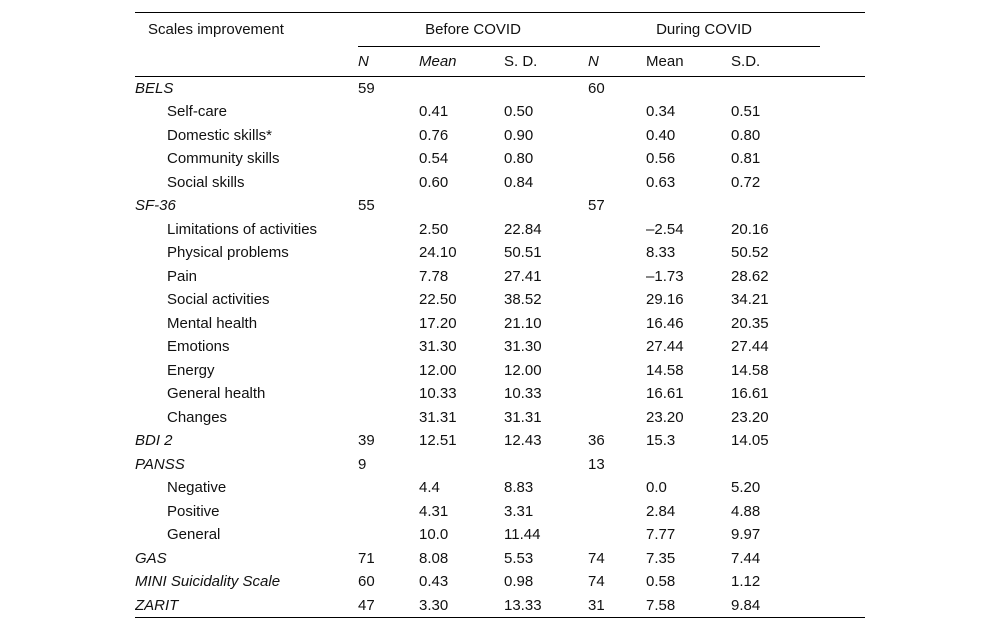 This screenshot has height=640, width=1000. Describe the element at coordinates (746, 182) in the screenshot. I see `cell-sd-during: 0.72` at that location.